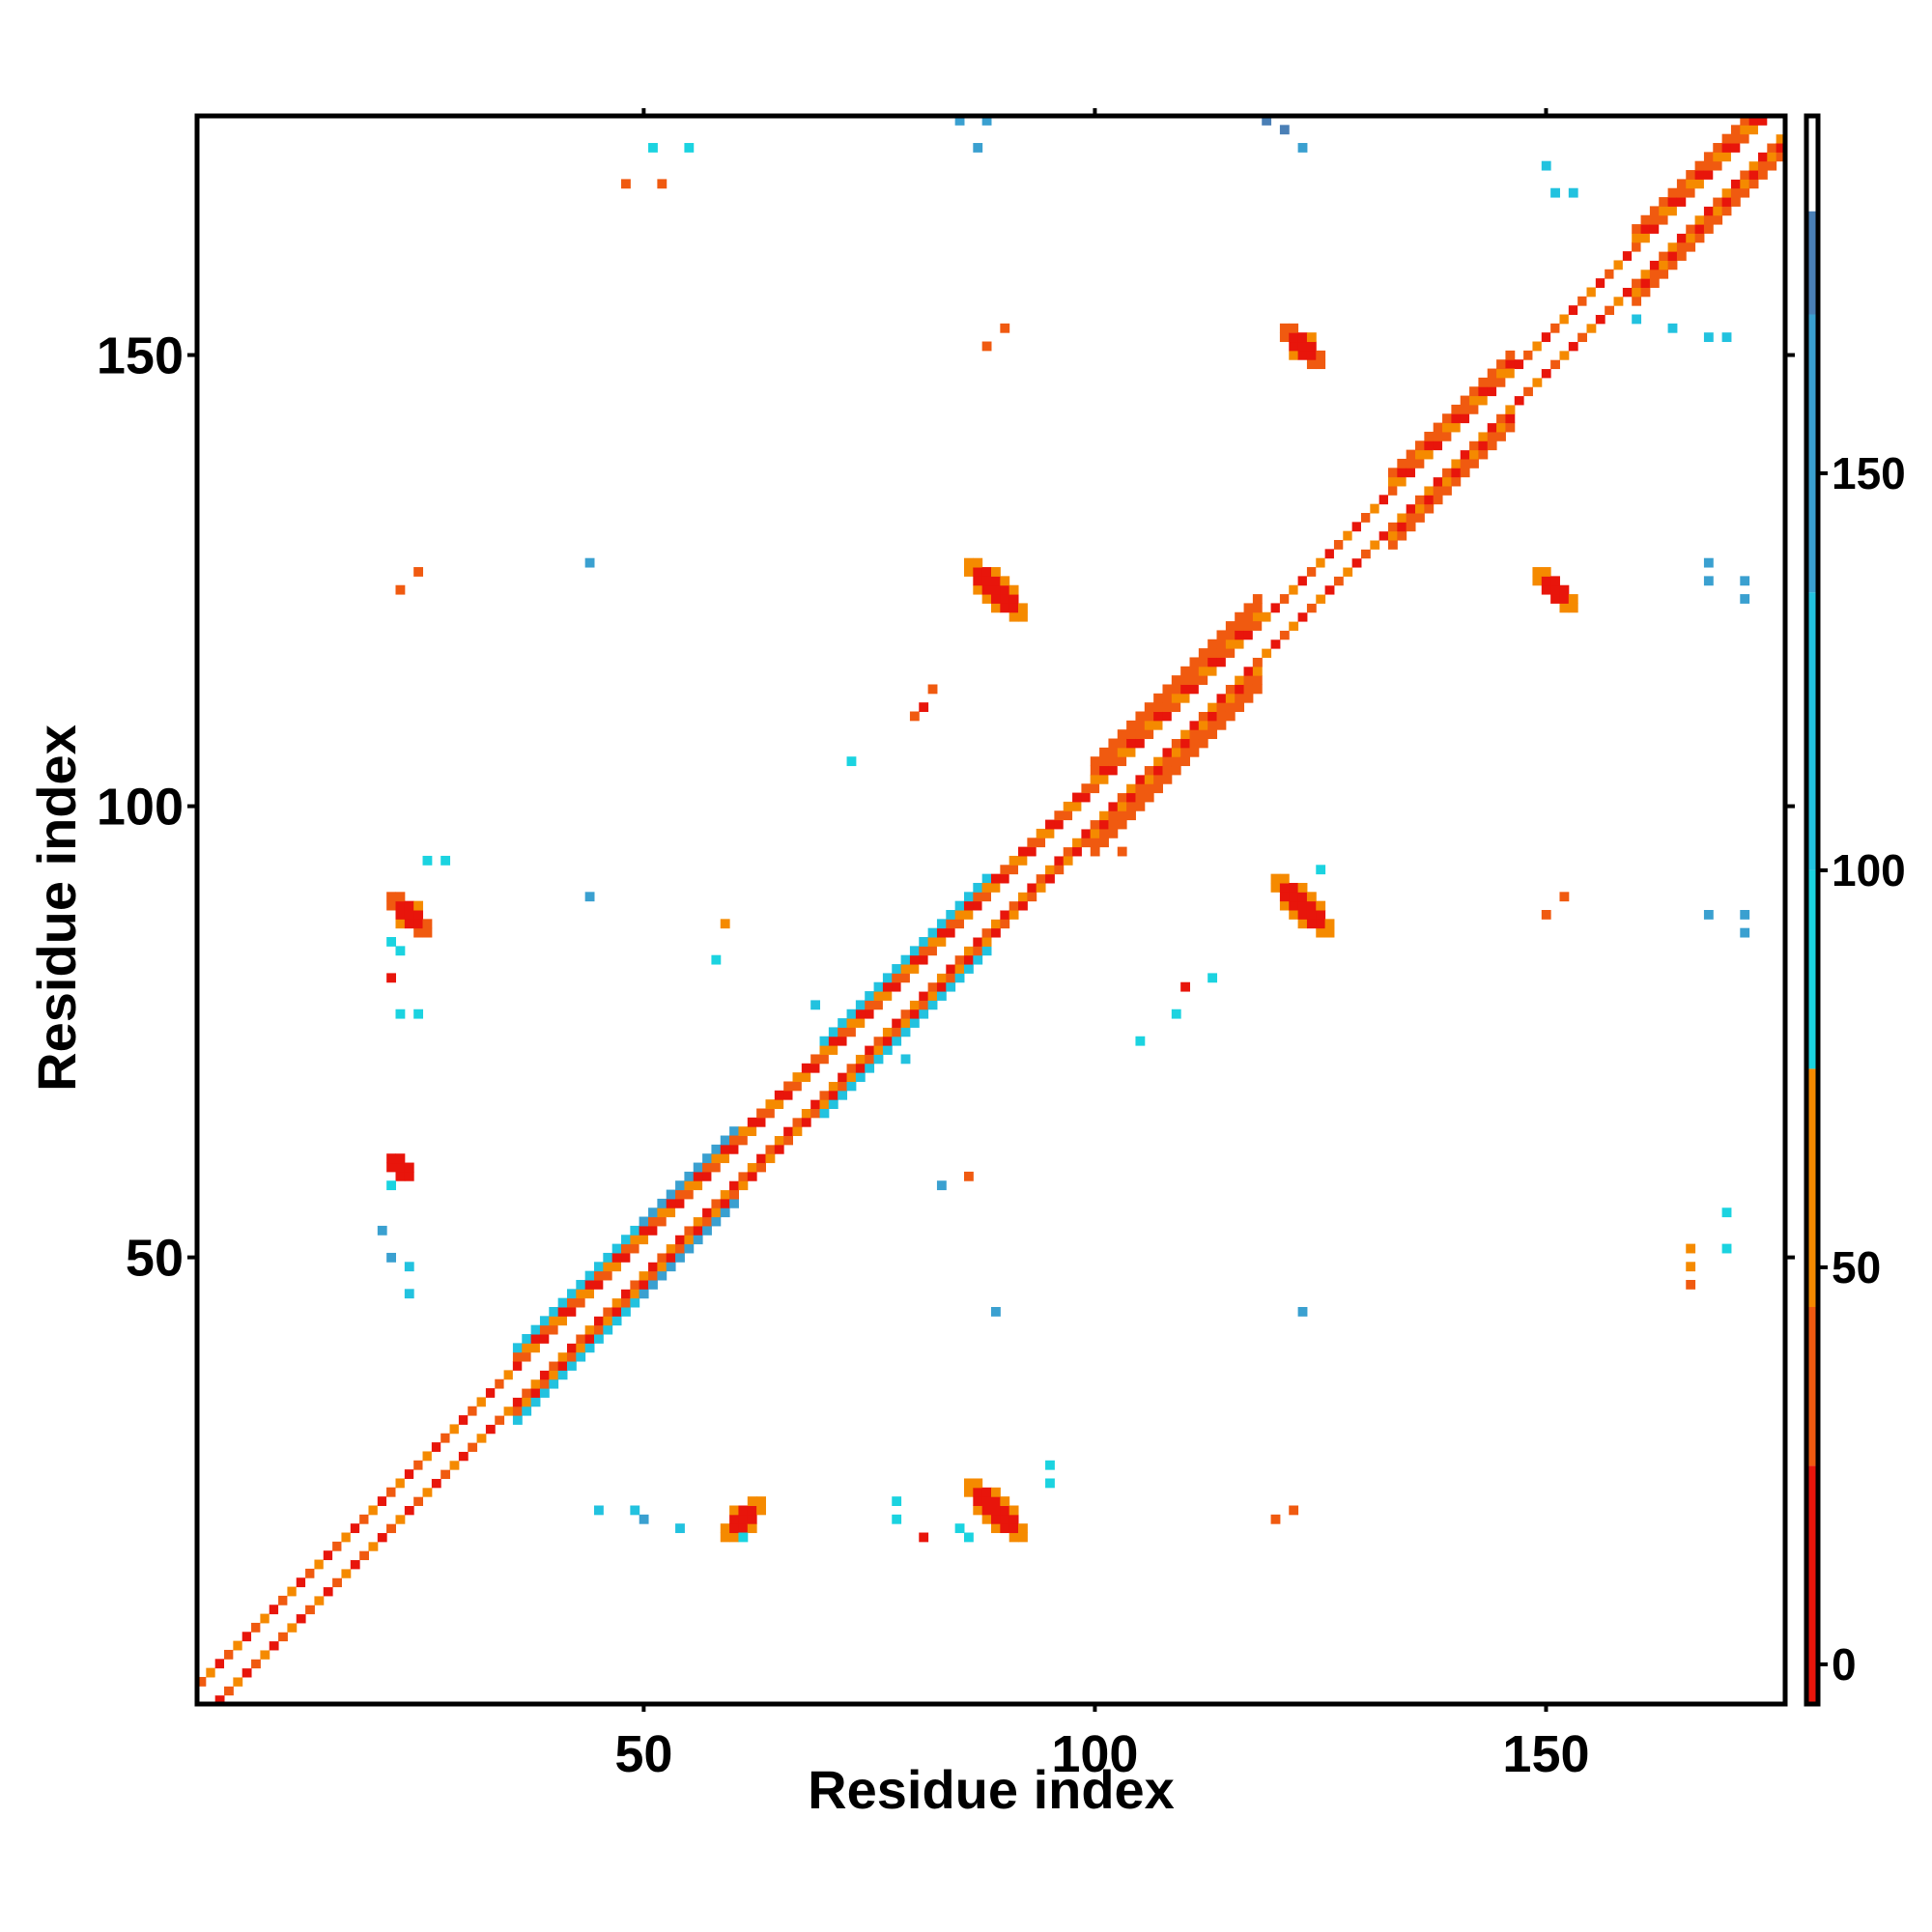 This screenshot has width=1932, height=1932. What do you see at coordinates (1844, 1664) in the screenshot?
I see `colorbar-tick-label: 0` at bounding box center [1844, 1664].